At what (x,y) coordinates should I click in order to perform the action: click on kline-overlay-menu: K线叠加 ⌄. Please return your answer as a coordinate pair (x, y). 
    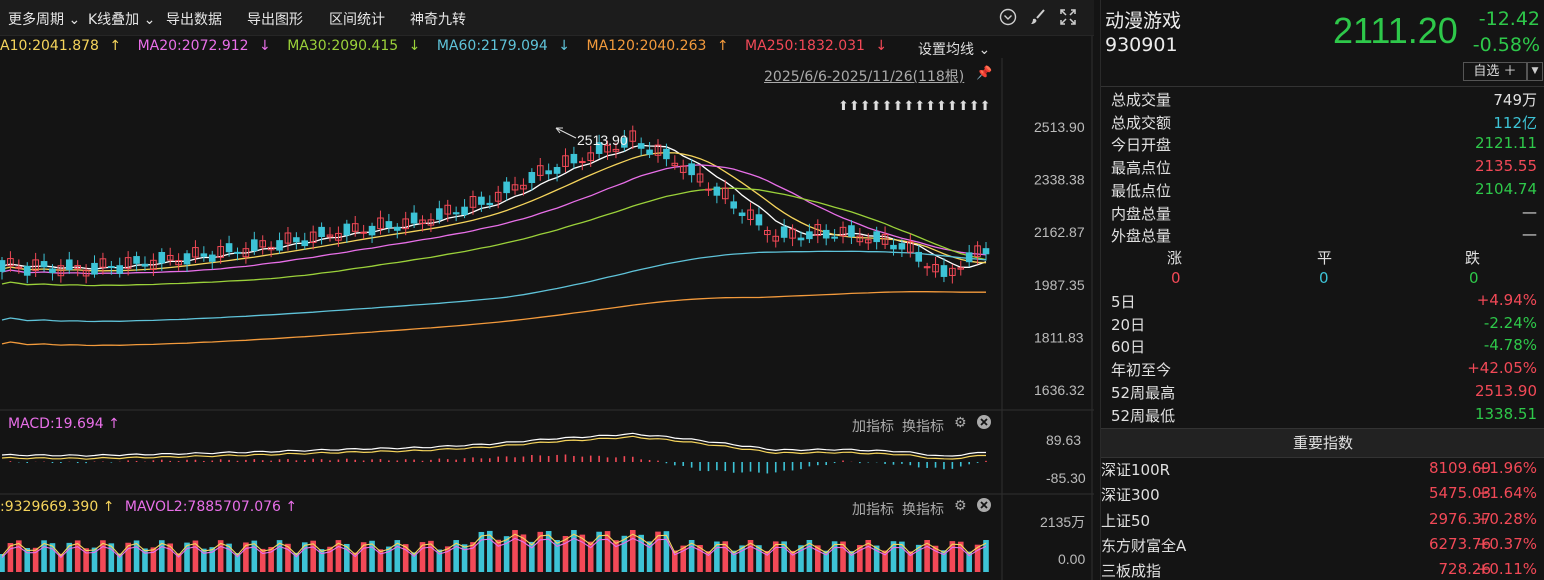
    Looking at the image, I should click on (122, 20).